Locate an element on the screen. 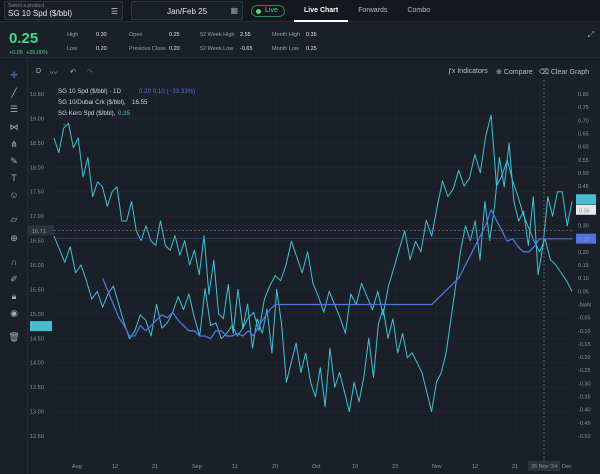  horizontal-line-icon: ☰ is located at coordinates (14, 109).